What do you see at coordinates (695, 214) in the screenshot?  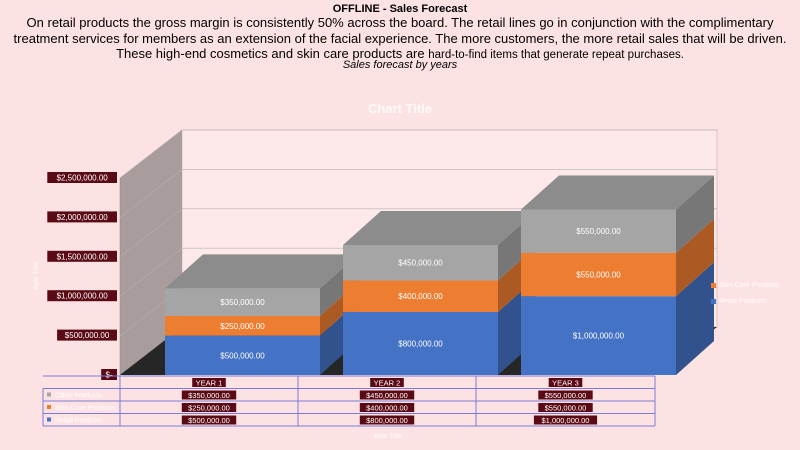 I see `bar-side-other-products` at bounding box center [695, 214].